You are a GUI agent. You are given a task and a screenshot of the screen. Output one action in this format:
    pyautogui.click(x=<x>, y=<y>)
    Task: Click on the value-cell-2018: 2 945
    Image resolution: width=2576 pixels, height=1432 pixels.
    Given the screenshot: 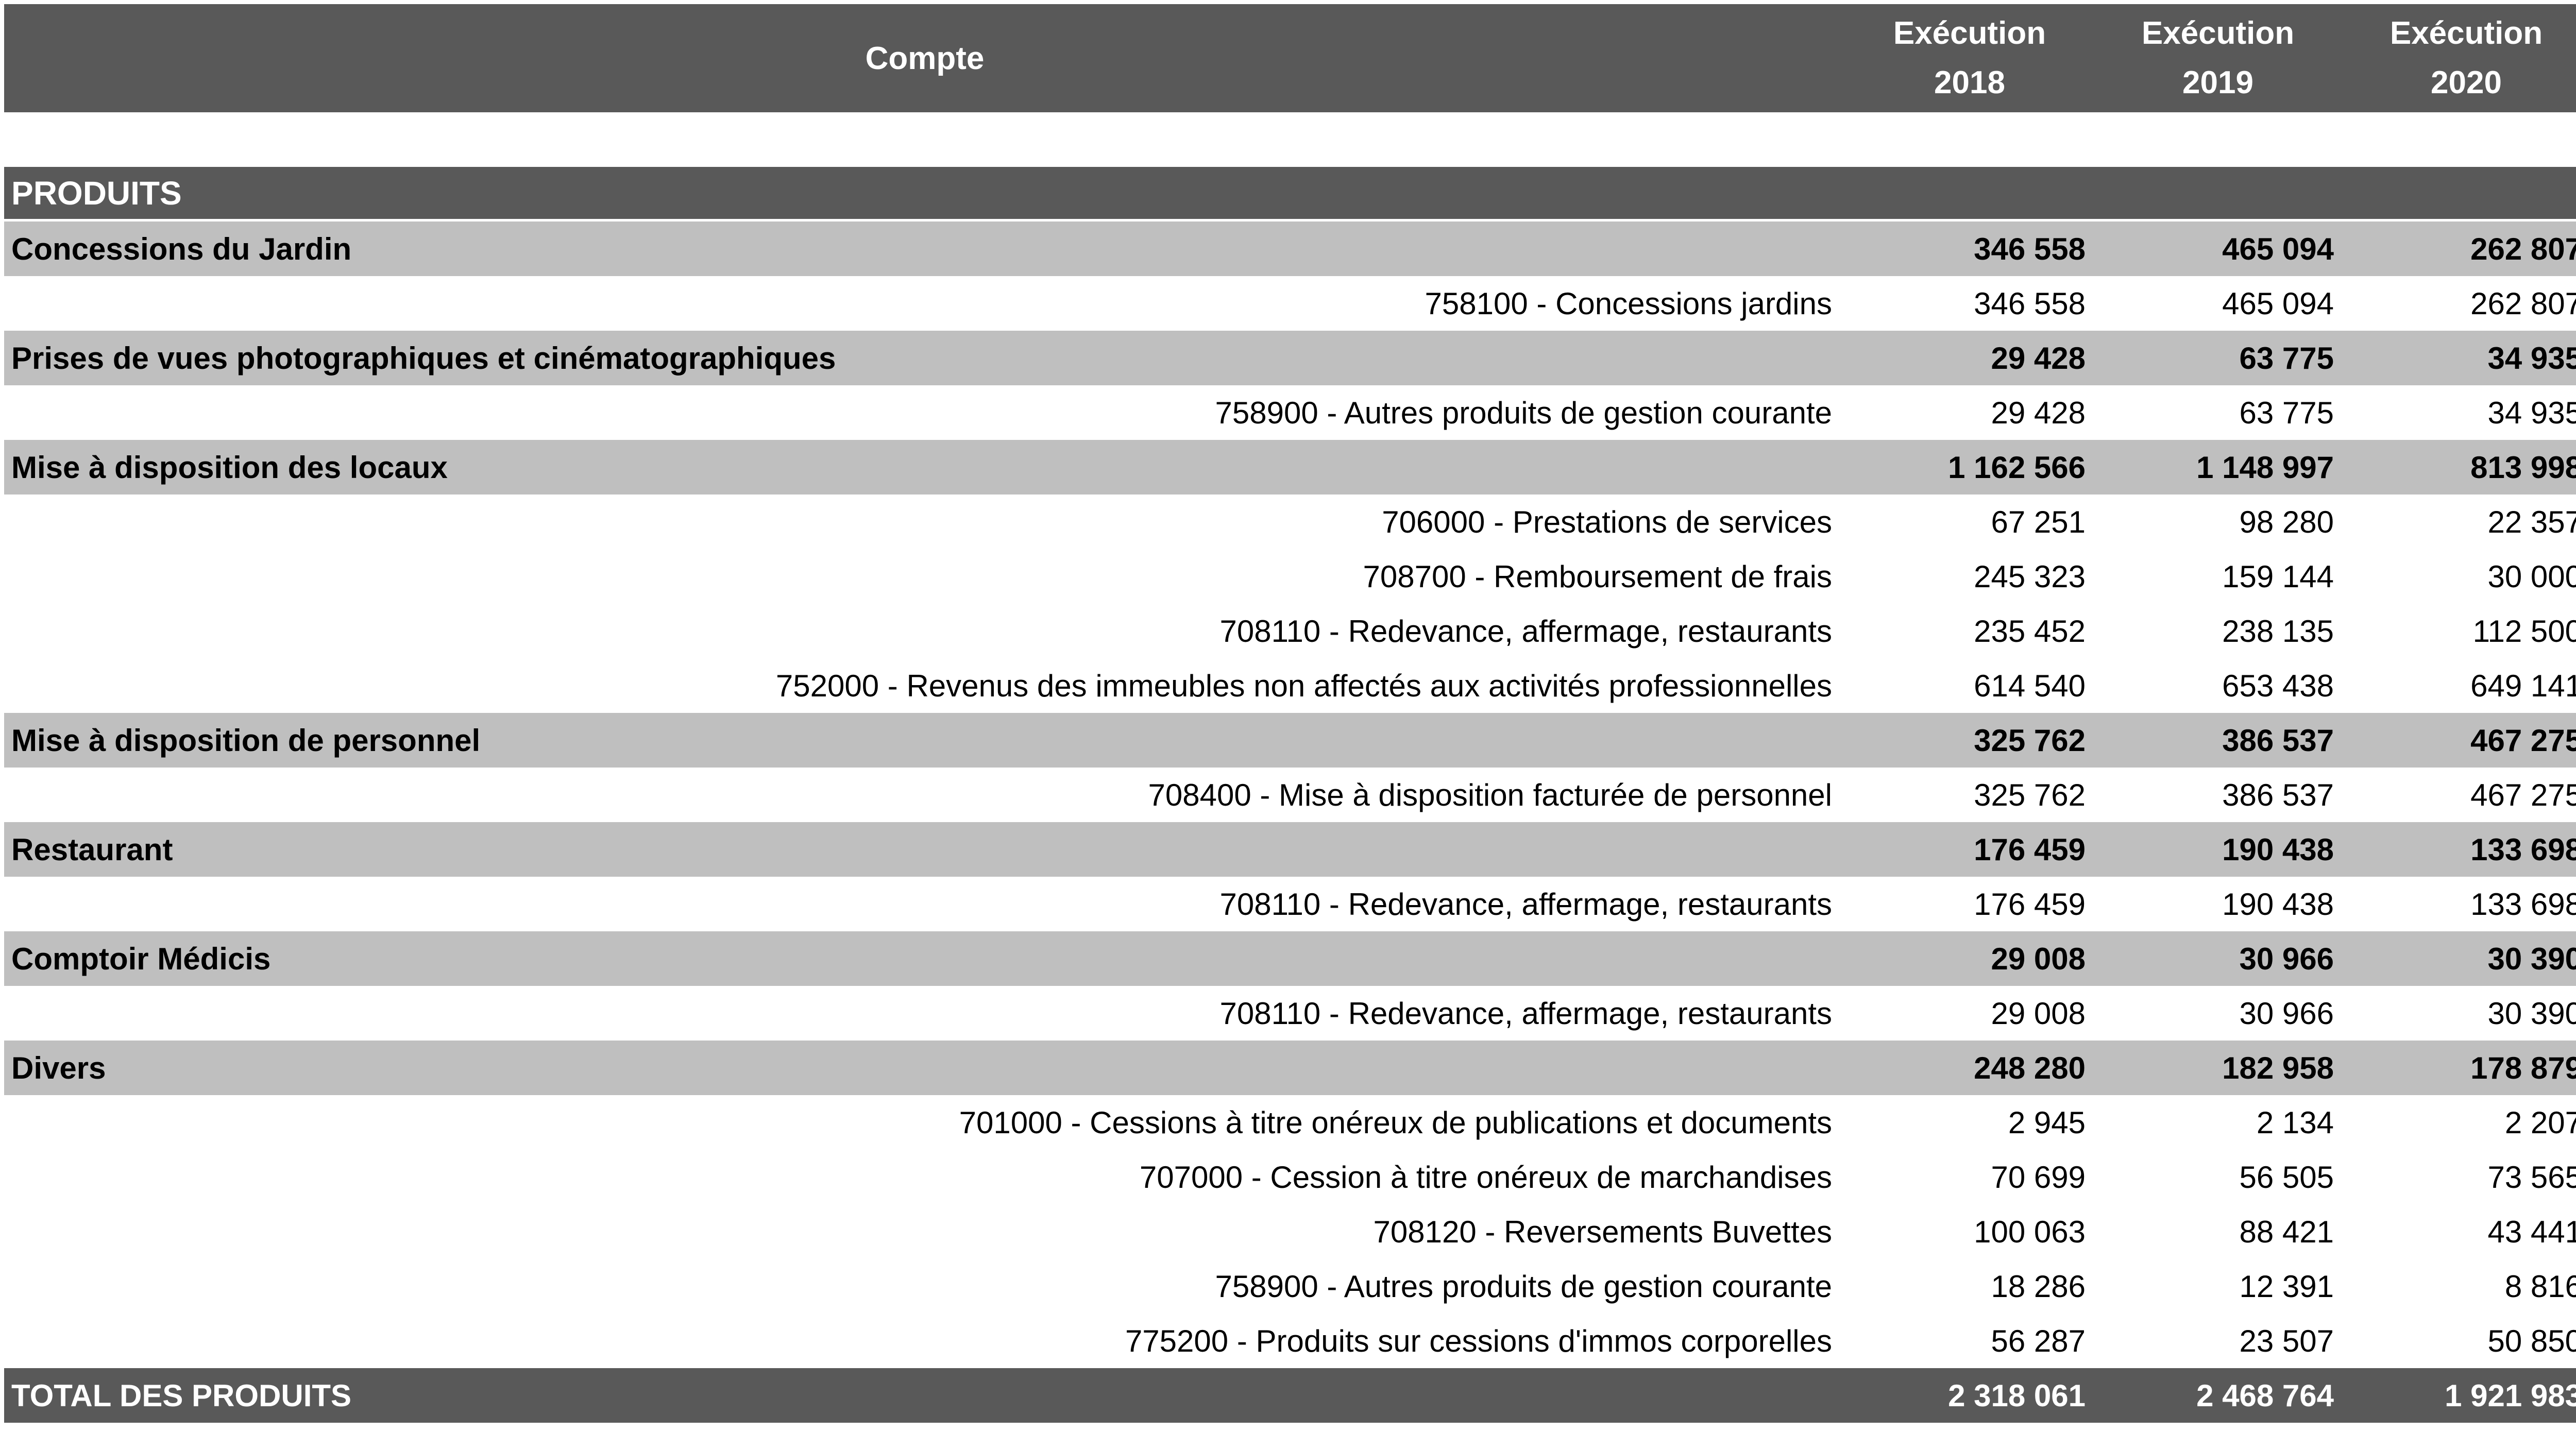 What is the action you would take?
    pyautogui.click(x=2047, y=1122)
    